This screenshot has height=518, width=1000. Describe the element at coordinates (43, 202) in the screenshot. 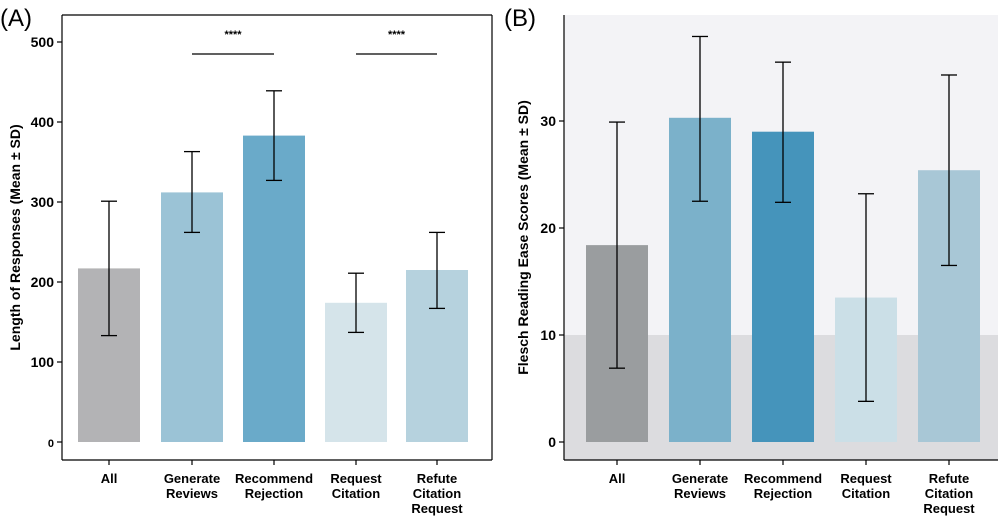

I see `y-tick-label: 300` at that location.